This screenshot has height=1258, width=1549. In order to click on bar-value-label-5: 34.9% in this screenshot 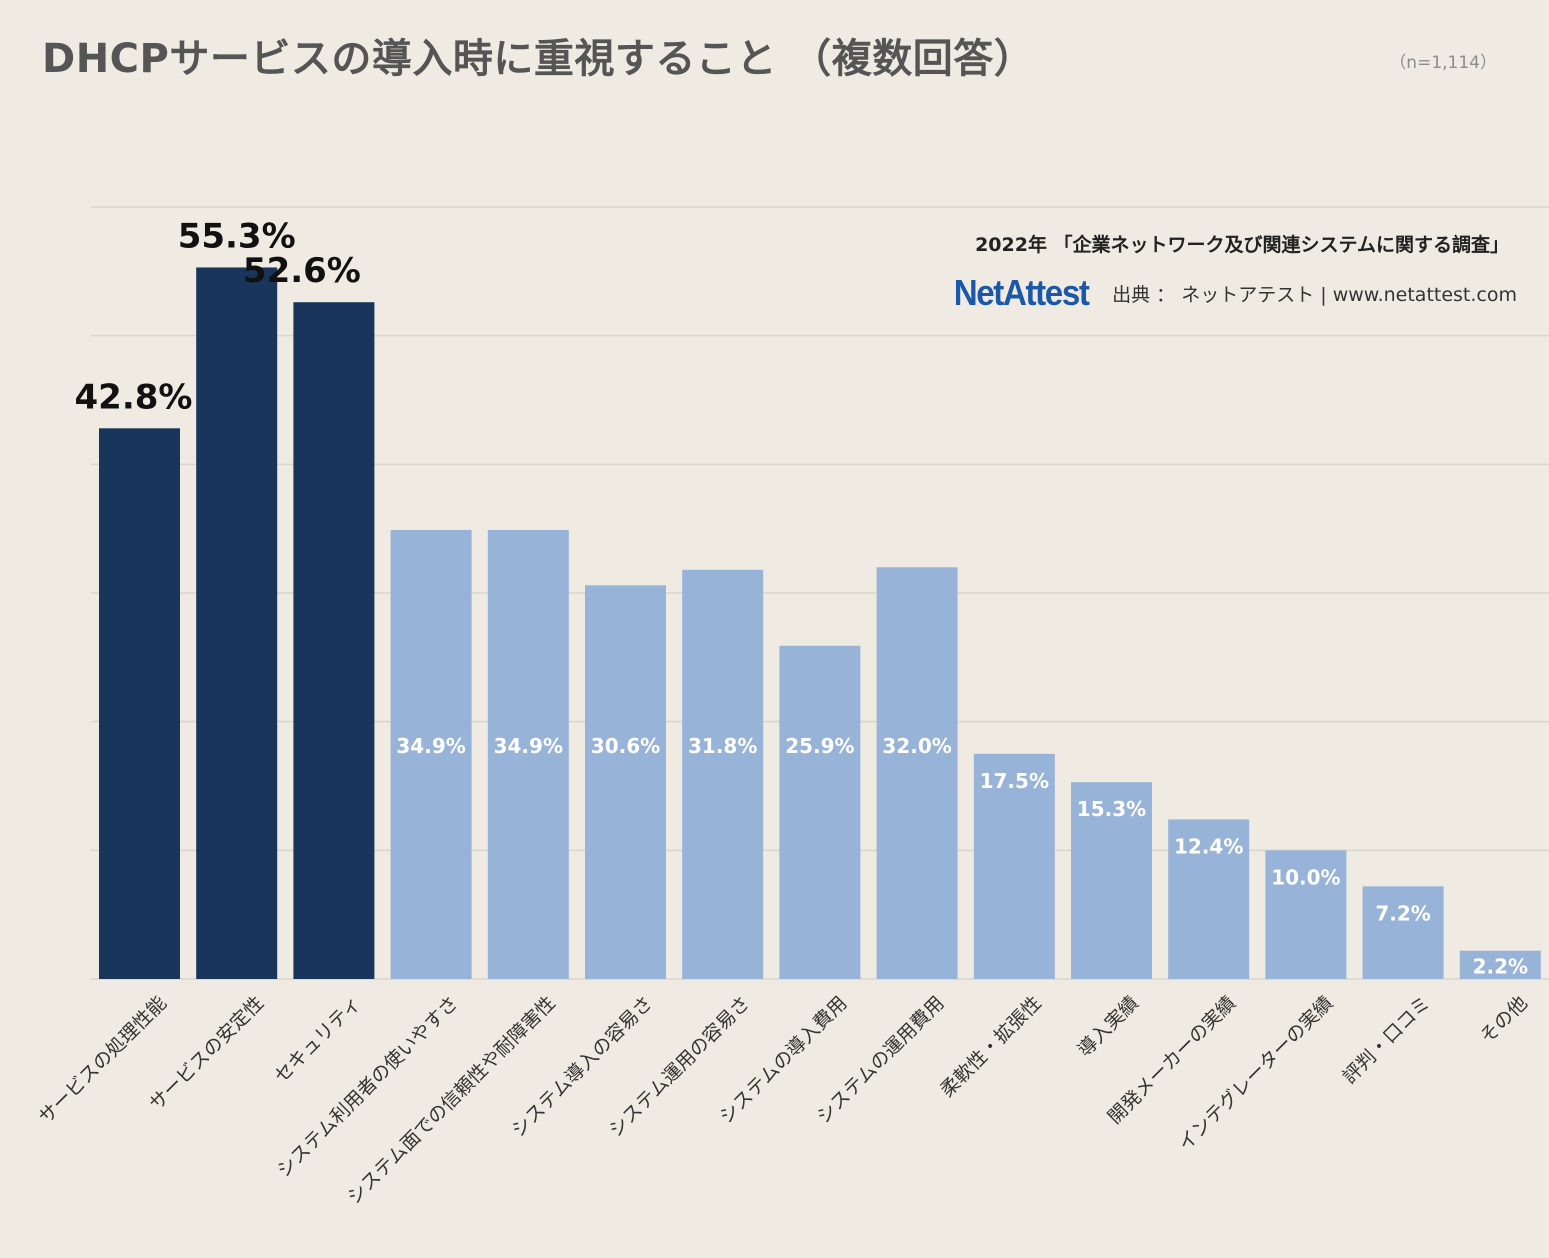, I will do `click(528, 746)`.